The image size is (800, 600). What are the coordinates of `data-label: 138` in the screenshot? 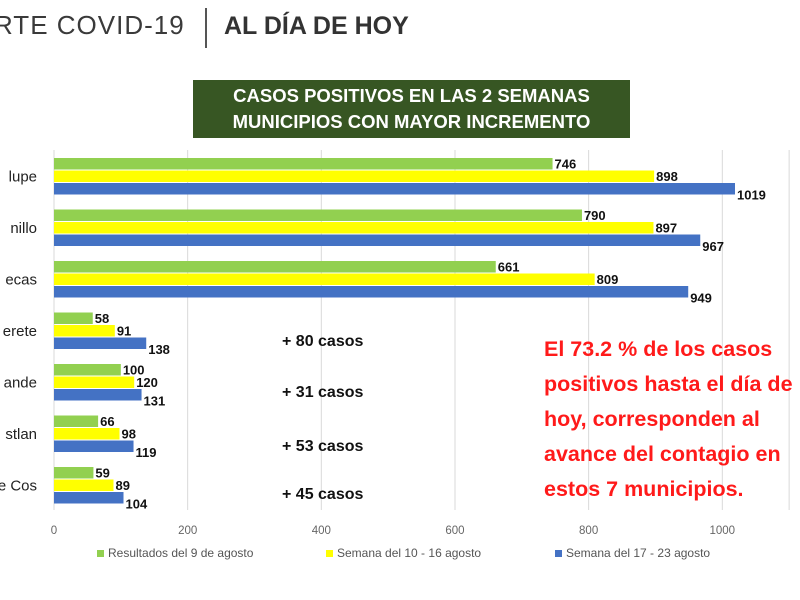 It's located at (159, 349).